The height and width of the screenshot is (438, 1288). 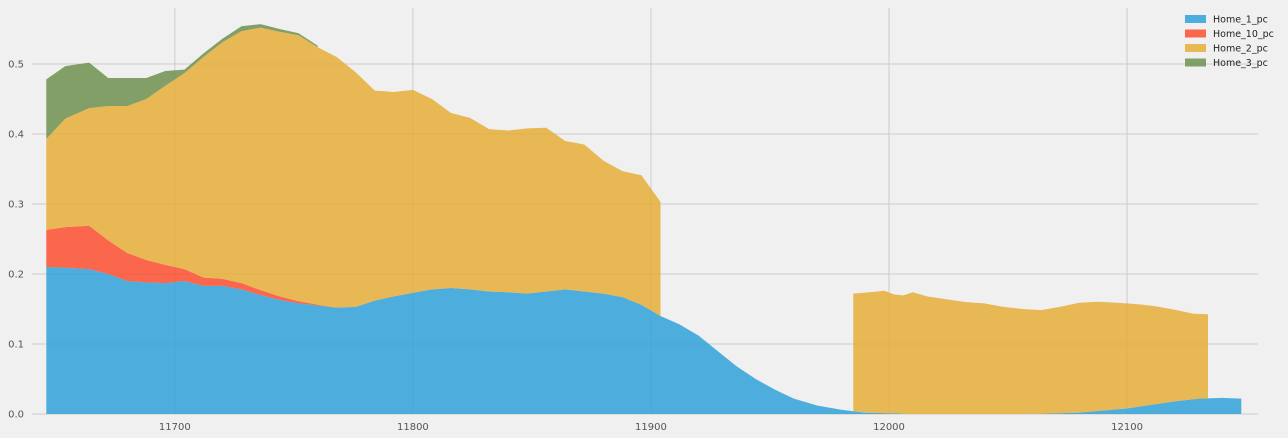 I want to click on x-tick-label: 11900, so click(x=651, y=427).